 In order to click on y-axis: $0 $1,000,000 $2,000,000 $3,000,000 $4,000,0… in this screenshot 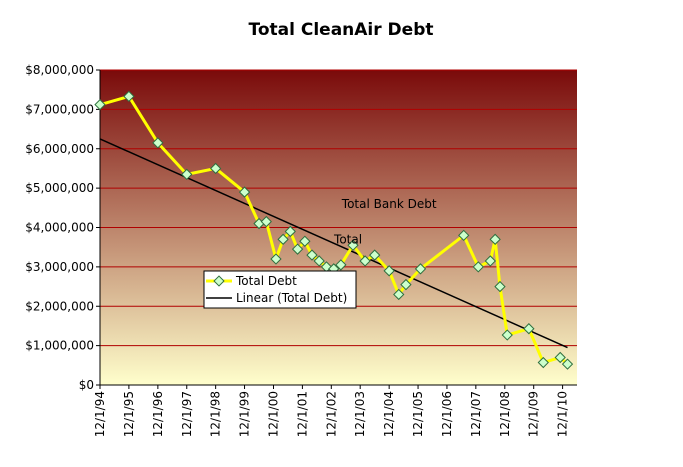, I will do `click(63, 227)`.